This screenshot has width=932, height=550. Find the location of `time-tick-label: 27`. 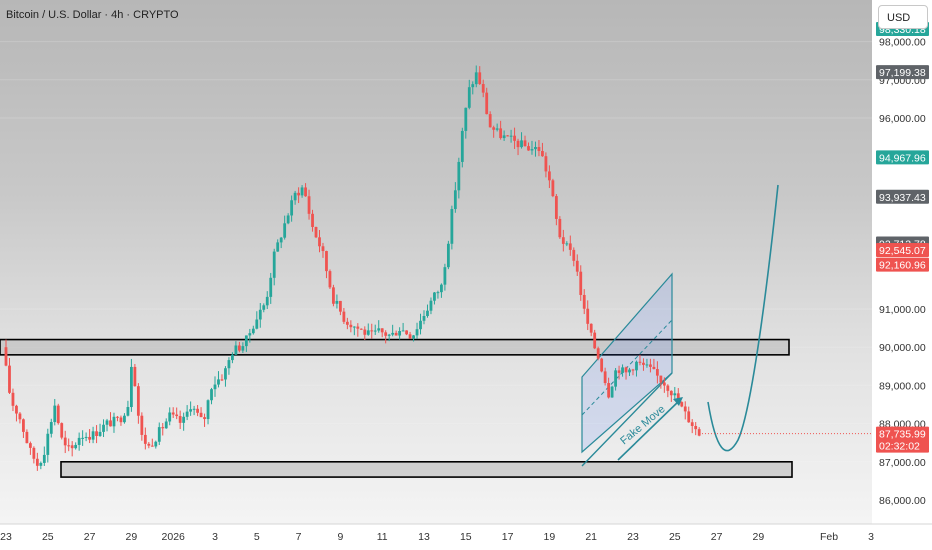

time-tick-label: 27 is located at coordinates (90, 537).